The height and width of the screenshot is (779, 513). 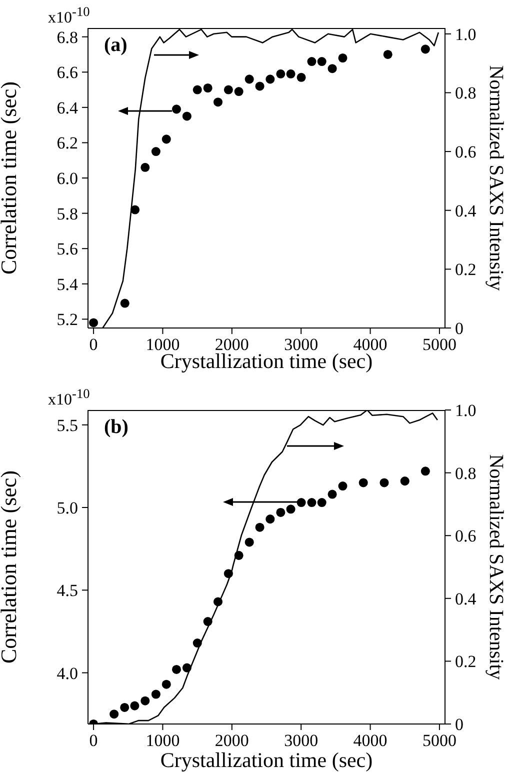 I want to click on x-tick-label: 2000, so click(x=231, y=740).